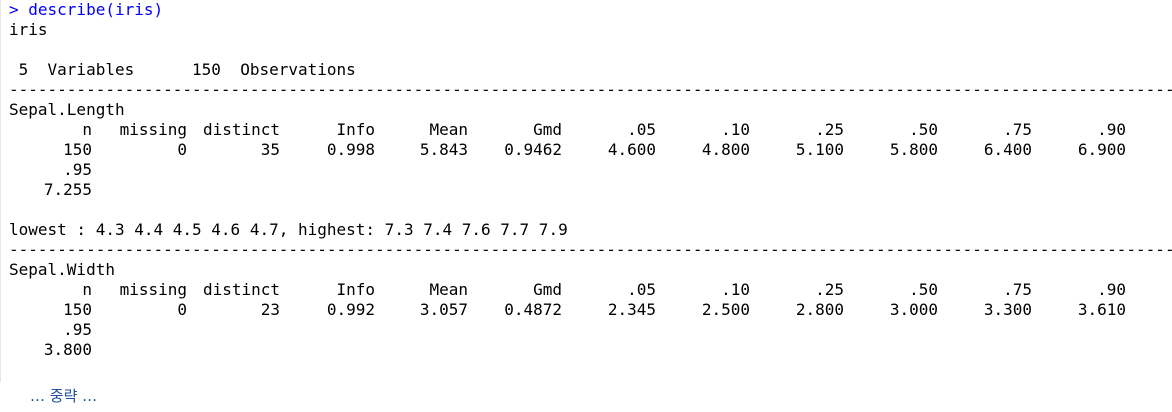  What do you see at coordinates (443, 149) in the screenshot?
I see `stat-value-cell: 5.843` at bounding box center [443, 149].